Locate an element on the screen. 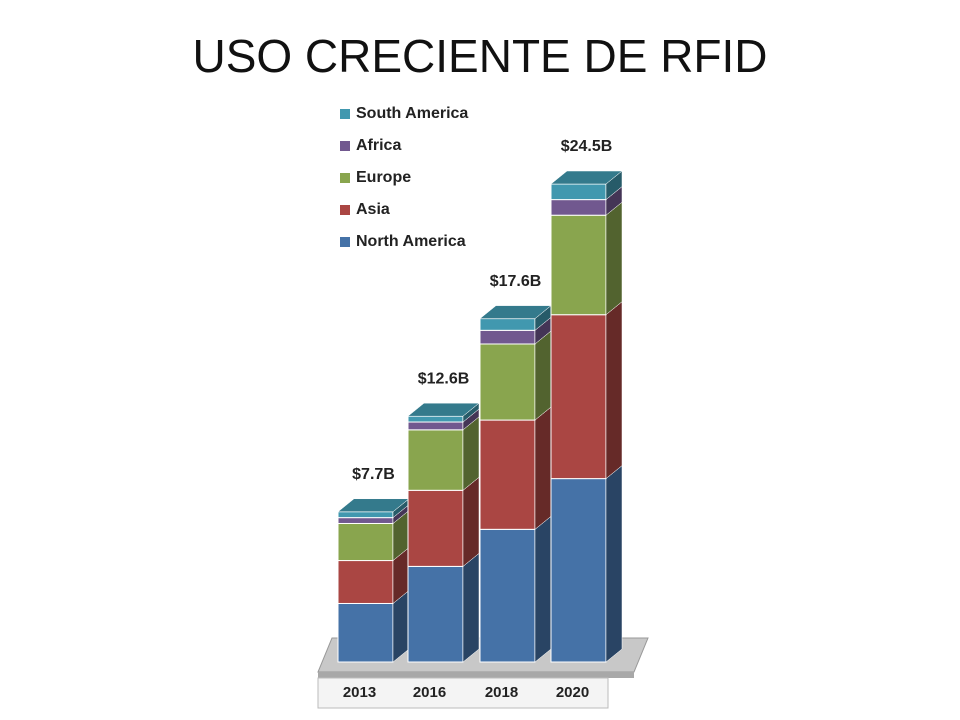 This screenshot has height=720, width=960. legend-label: North America is located at coordinates (411, 241).